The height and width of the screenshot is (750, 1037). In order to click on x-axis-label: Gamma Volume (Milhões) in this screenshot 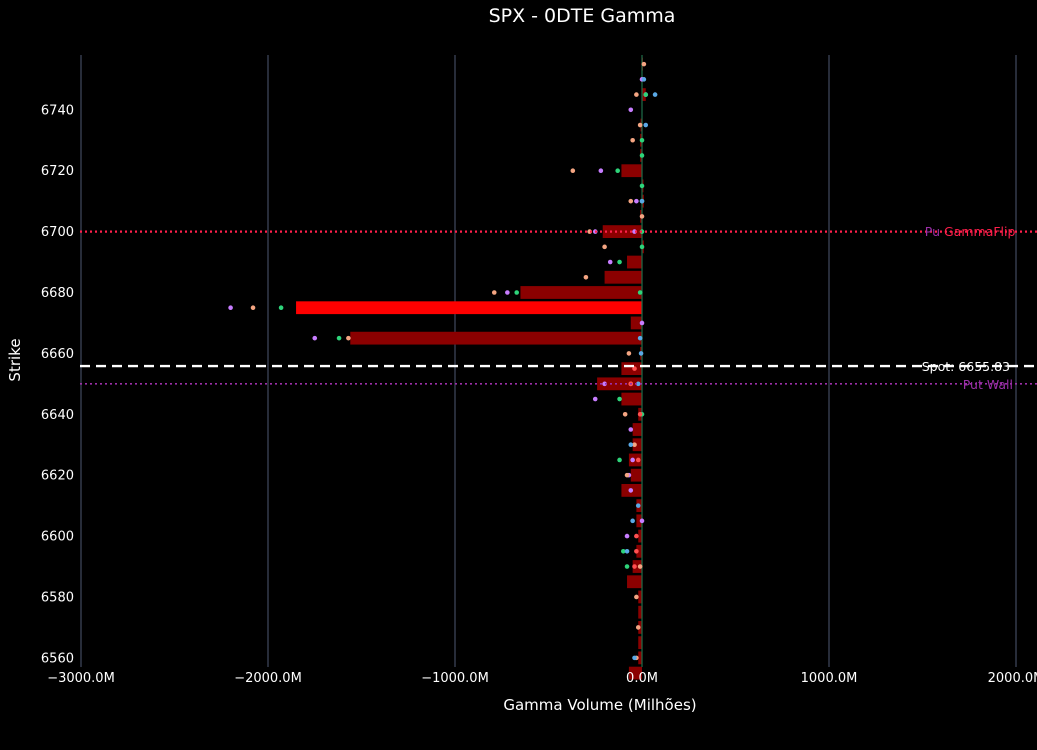, I will do `click(599, 705)`.